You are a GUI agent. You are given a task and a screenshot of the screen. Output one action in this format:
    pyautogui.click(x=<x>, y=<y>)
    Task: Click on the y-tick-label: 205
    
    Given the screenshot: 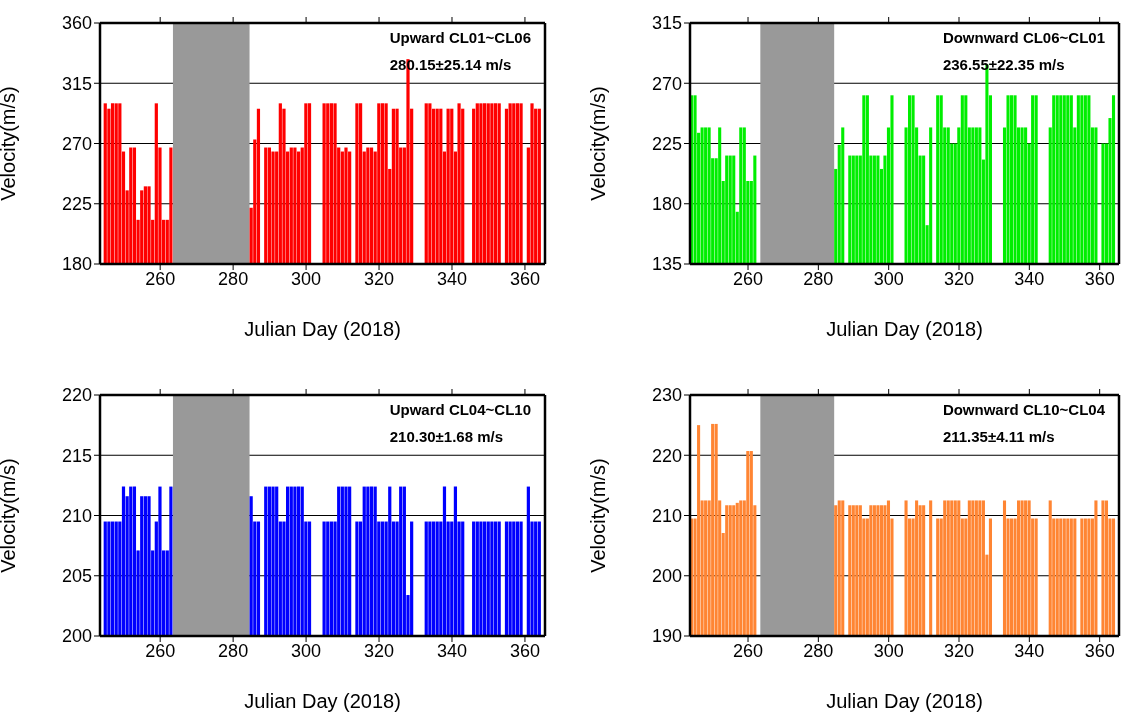 What is the action you would take?
    pyautogui.click(x=76, y=576)
    